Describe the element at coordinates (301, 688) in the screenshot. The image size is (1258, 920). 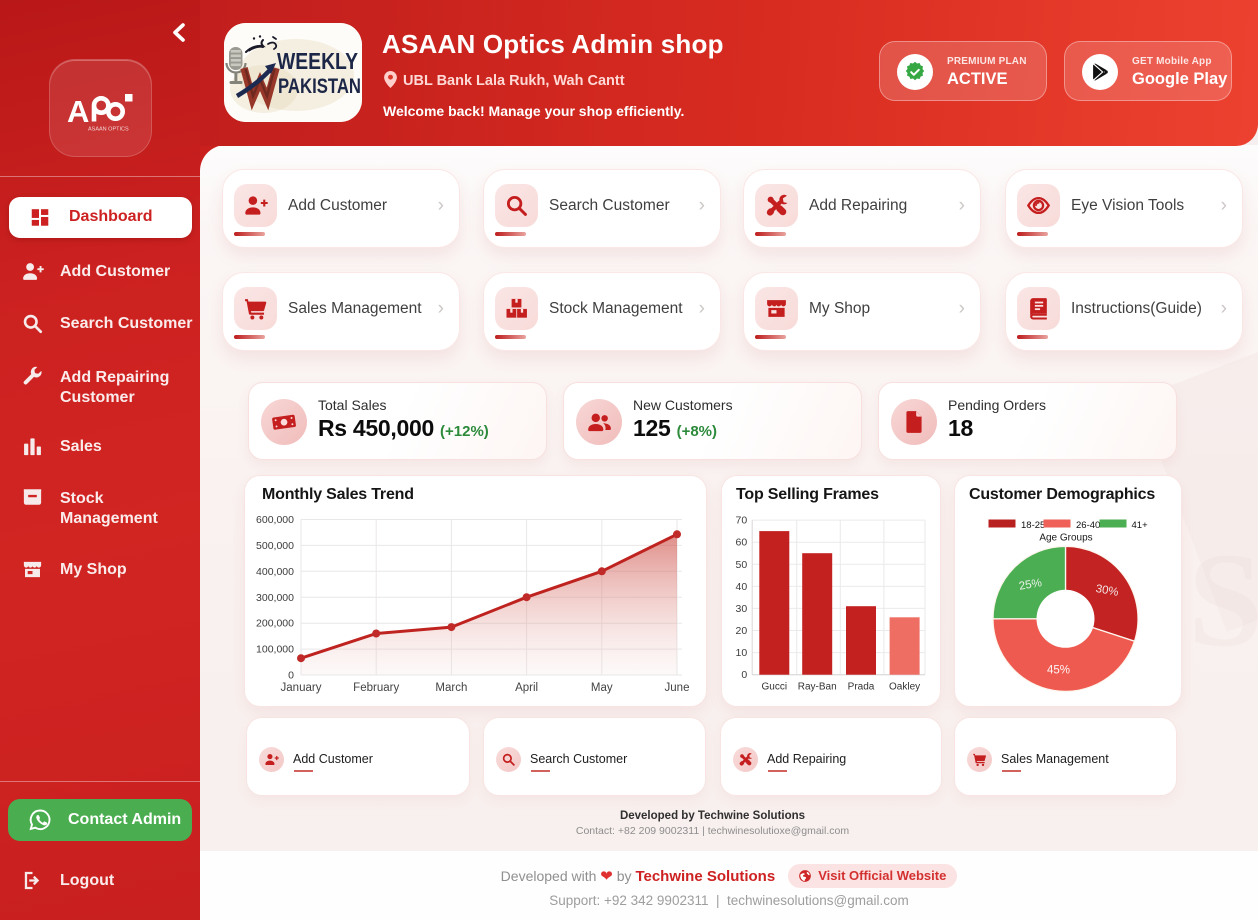
I see `svg-text: January` at that location.